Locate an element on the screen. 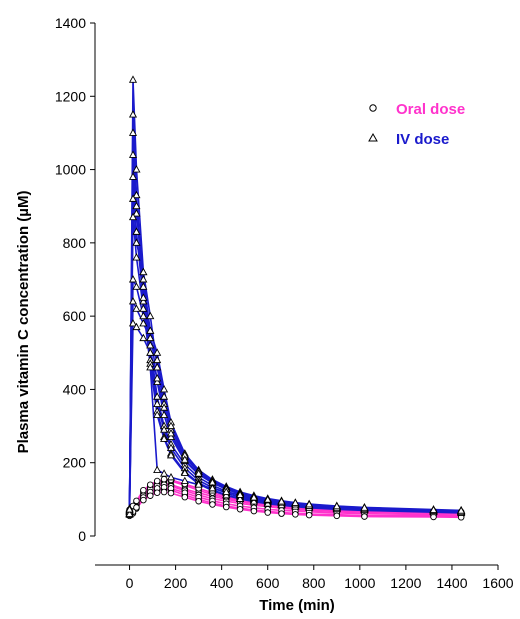  y-tick-label: 0 is located at coordinates (82, 536).